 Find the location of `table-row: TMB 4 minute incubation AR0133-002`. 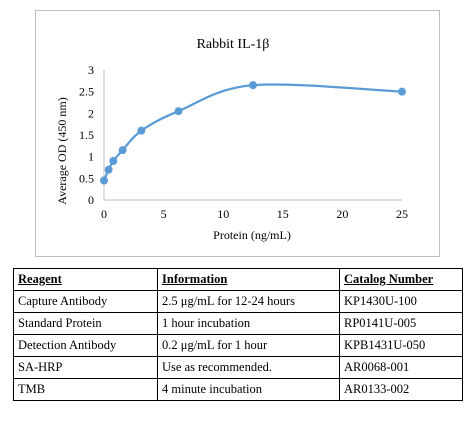

table-row: TMB 4 minute incubation AR0133-002 is located at coordinates (238, 389).